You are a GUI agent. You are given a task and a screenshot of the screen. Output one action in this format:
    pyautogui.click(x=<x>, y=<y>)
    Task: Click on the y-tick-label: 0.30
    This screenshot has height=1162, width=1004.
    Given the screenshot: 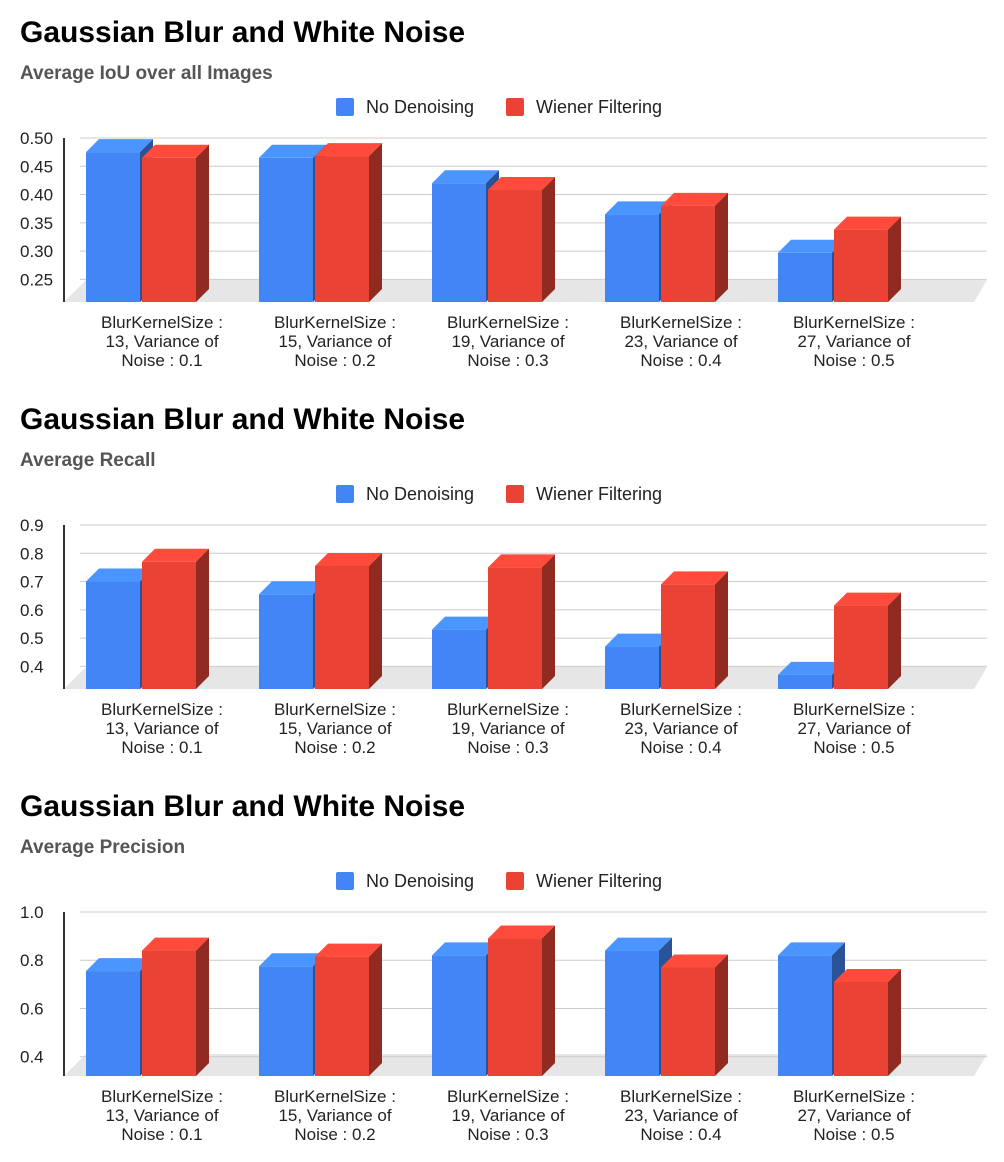 What is the action you would take?
    pyautogui.click(x=36, y=251)
    